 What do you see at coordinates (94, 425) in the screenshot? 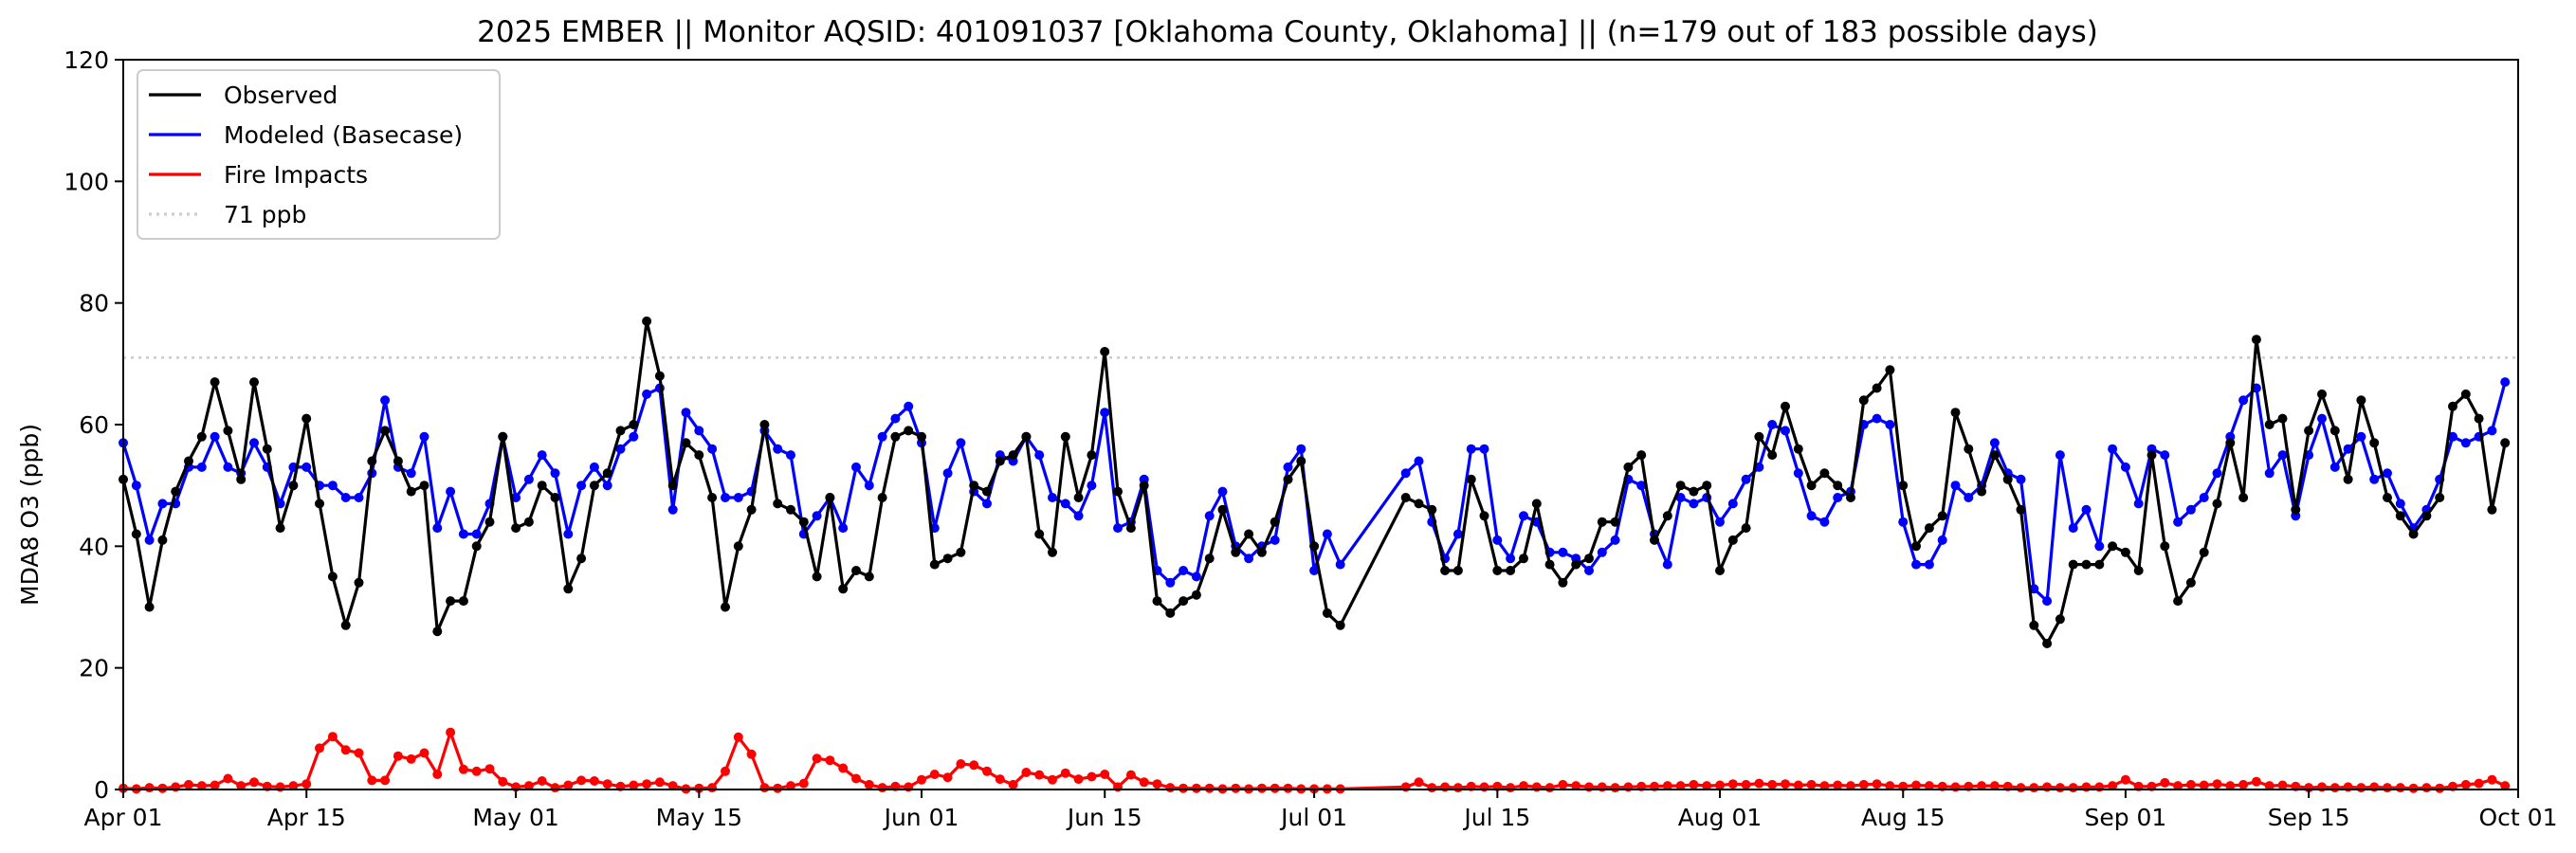
I see `y-tick-label: 60` at bounding box center [94, 425].